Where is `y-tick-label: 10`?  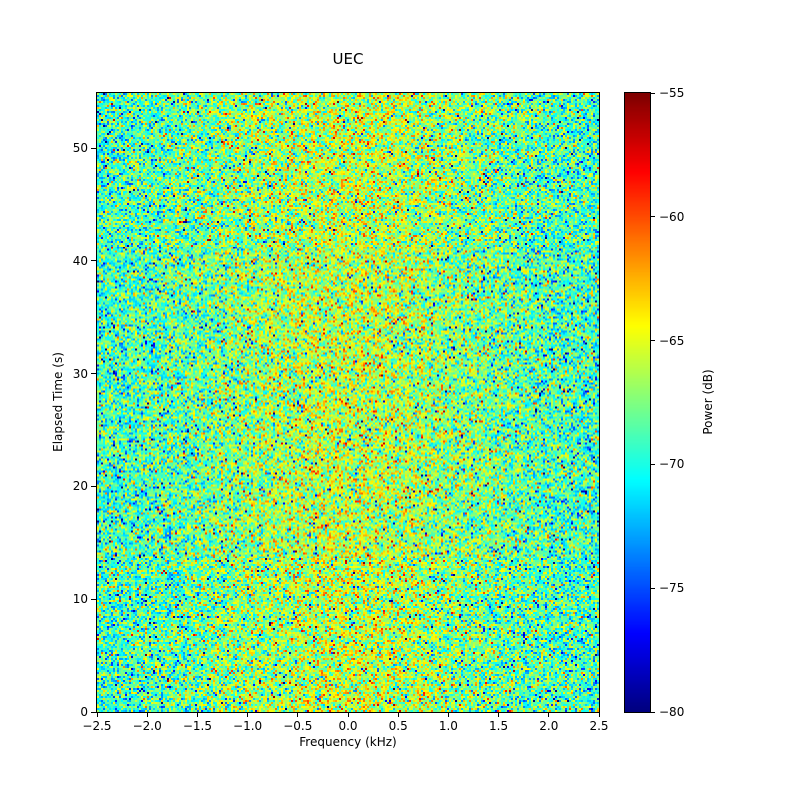
y-tick-label: 10 is located at coordinates (80, 599).